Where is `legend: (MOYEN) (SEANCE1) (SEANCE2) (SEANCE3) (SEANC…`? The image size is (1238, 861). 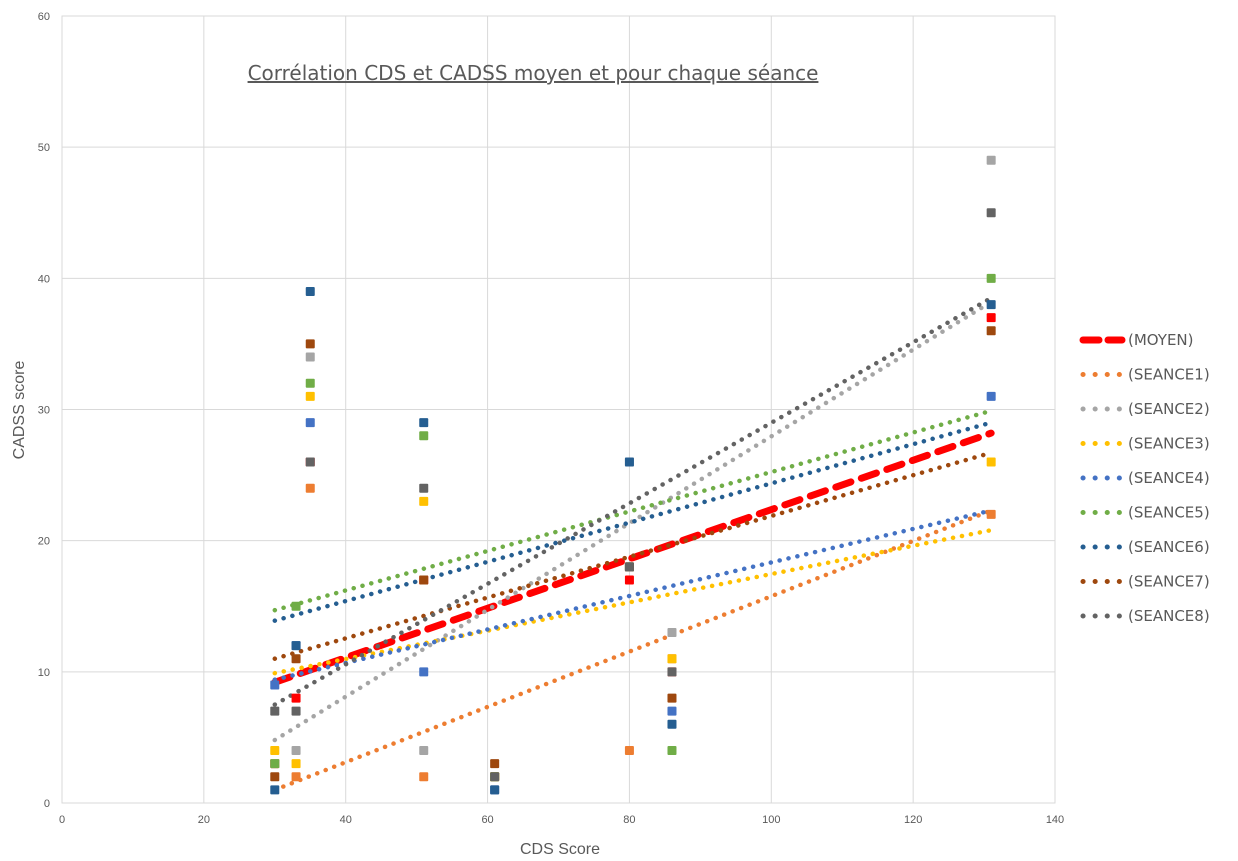 legend: (MOYEN) (SEANCE1) (SEANCE2) (SEANCE3) (SEANC… is located at coordinates (1144, 478).